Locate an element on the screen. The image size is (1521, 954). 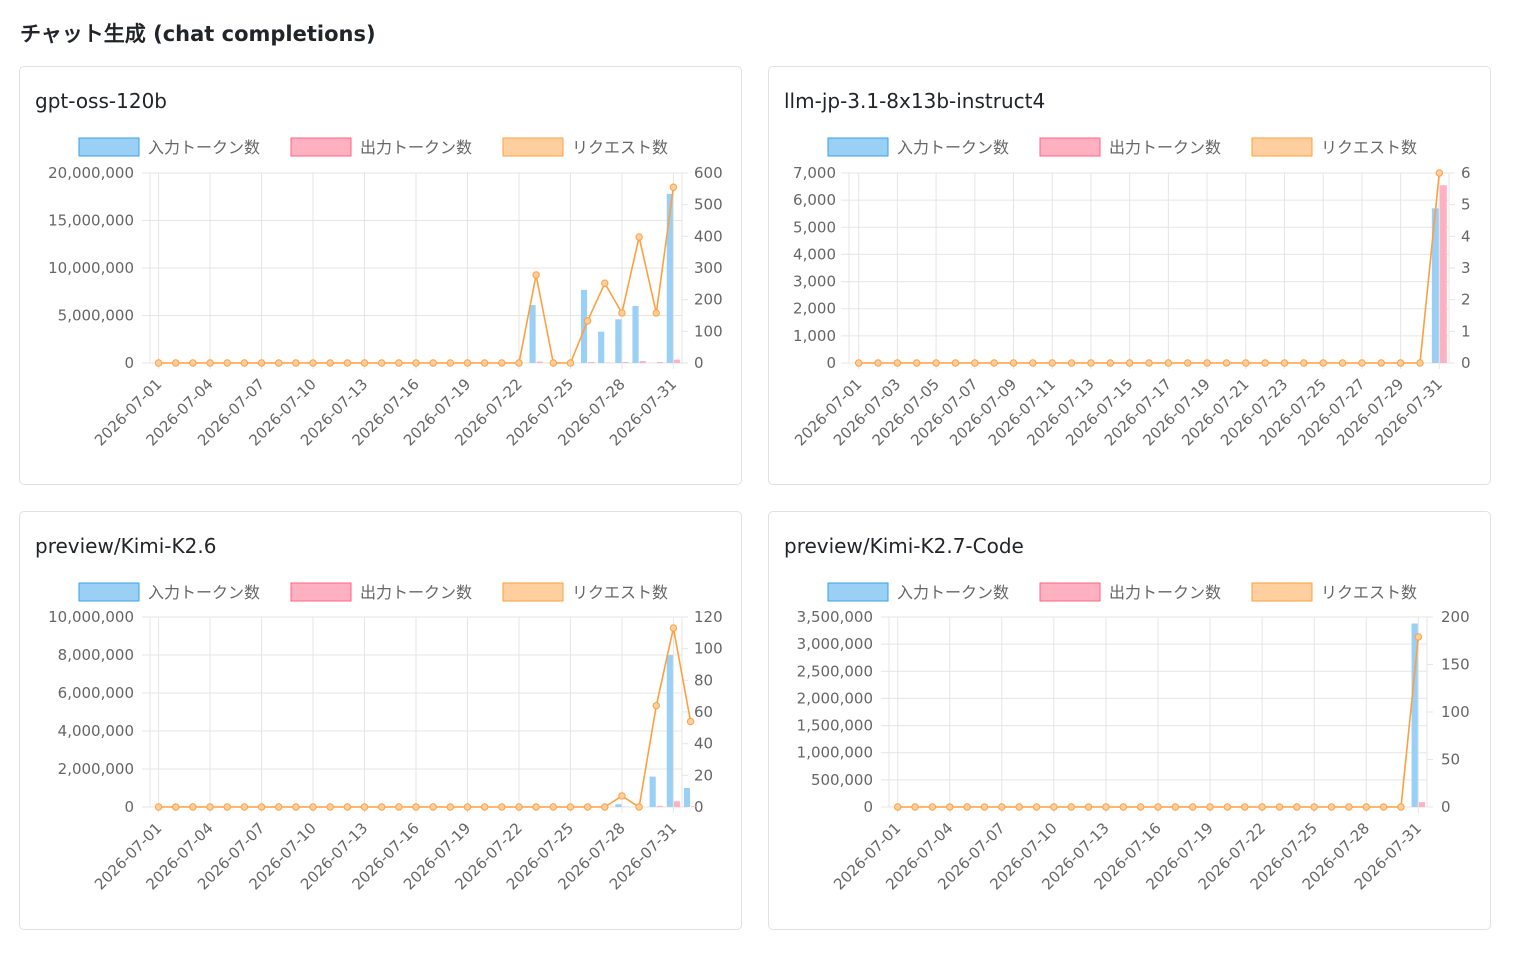
legend-label: 出力トークン数 is located at coordinates (1165, 592).